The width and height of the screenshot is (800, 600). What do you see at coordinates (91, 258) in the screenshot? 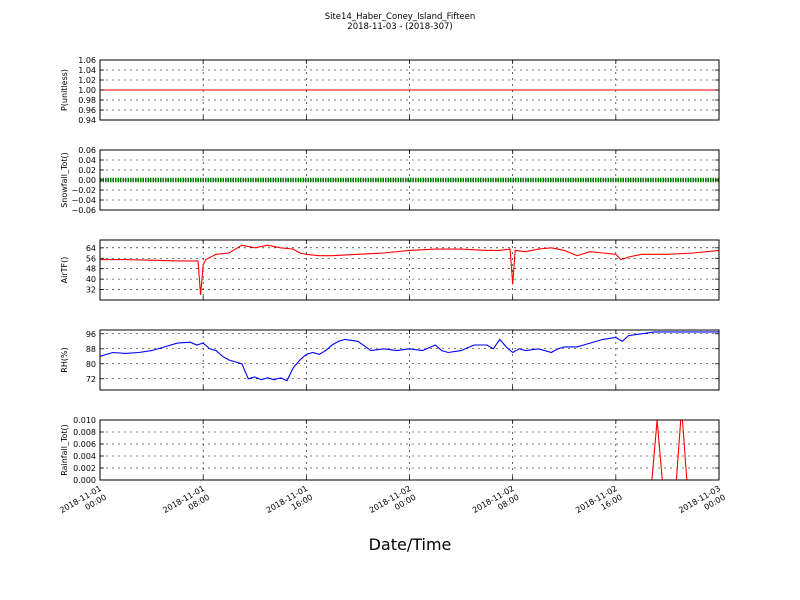
I see `y-tick-label: 56` at bounding box center [91, 258].